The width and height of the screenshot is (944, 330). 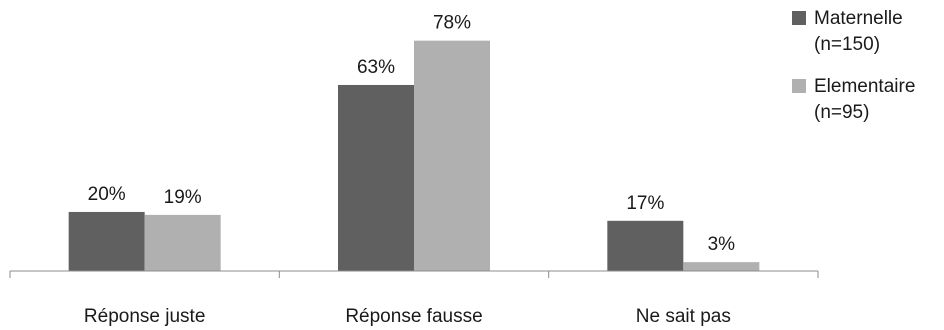 What do you see at coordinates (858, 32) in the screenshot?
I see `legend-label-maternelle: Maternelle (n=150)` at bounding box center [858, 32].